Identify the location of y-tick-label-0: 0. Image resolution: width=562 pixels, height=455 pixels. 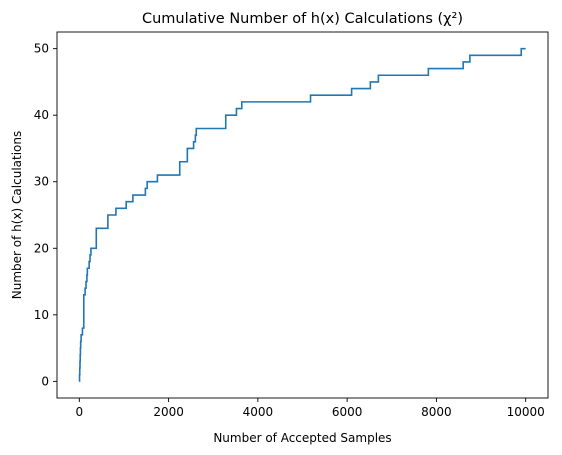
(45, 381).